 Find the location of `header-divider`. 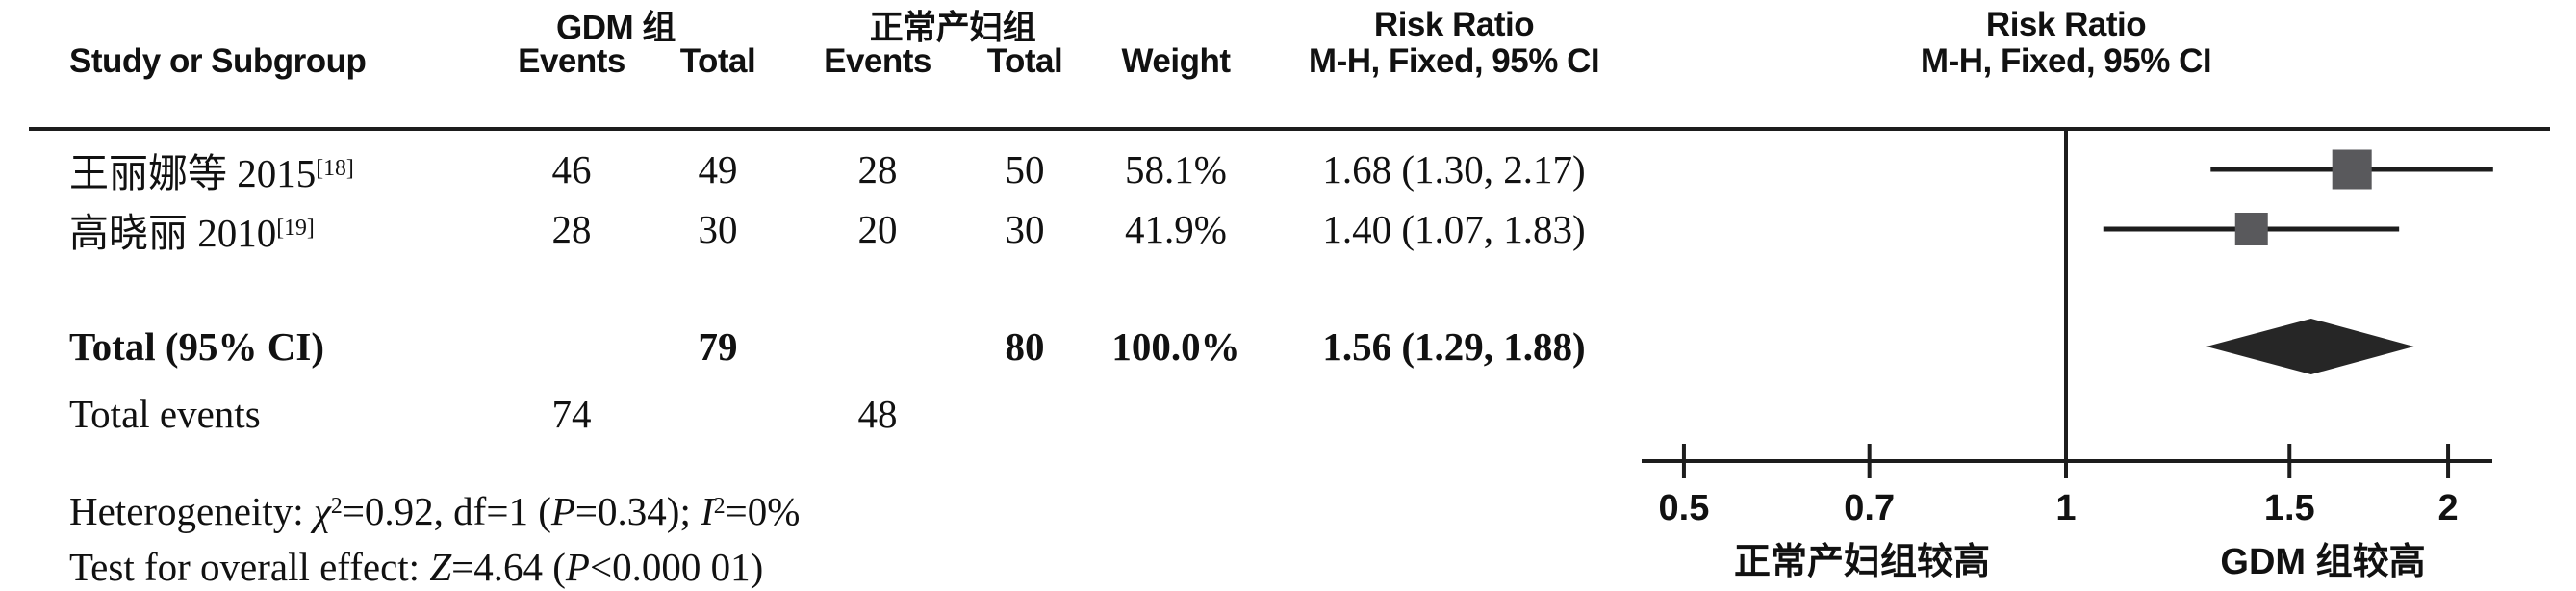

header-divider is located at coordinates (1289, 129).